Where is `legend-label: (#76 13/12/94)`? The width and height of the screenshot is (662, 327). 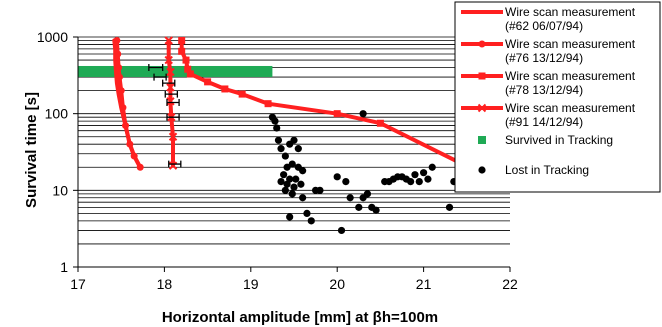 legend-label: (#76 13/12/94) is located at coordinates (544, 58).